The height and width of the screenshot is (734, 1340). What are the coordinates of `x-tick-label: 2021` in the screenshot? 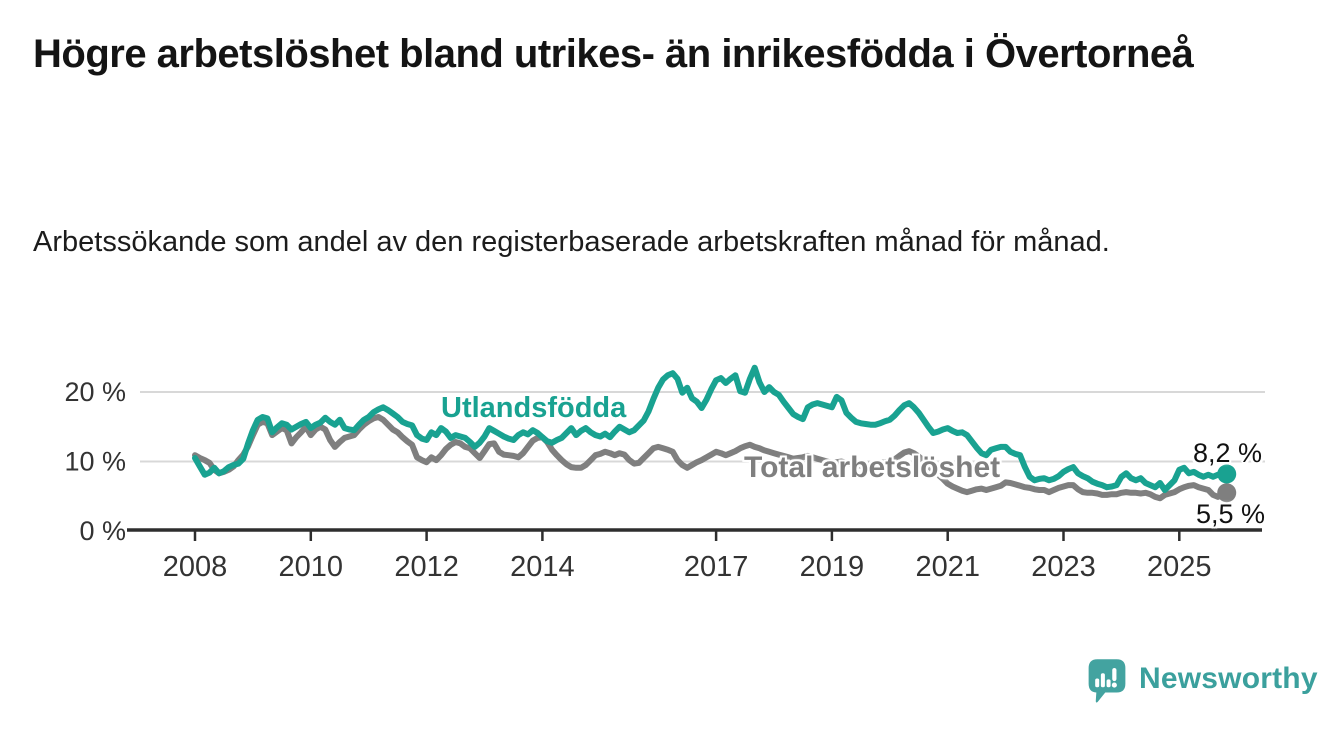 It's located at (947, 567).